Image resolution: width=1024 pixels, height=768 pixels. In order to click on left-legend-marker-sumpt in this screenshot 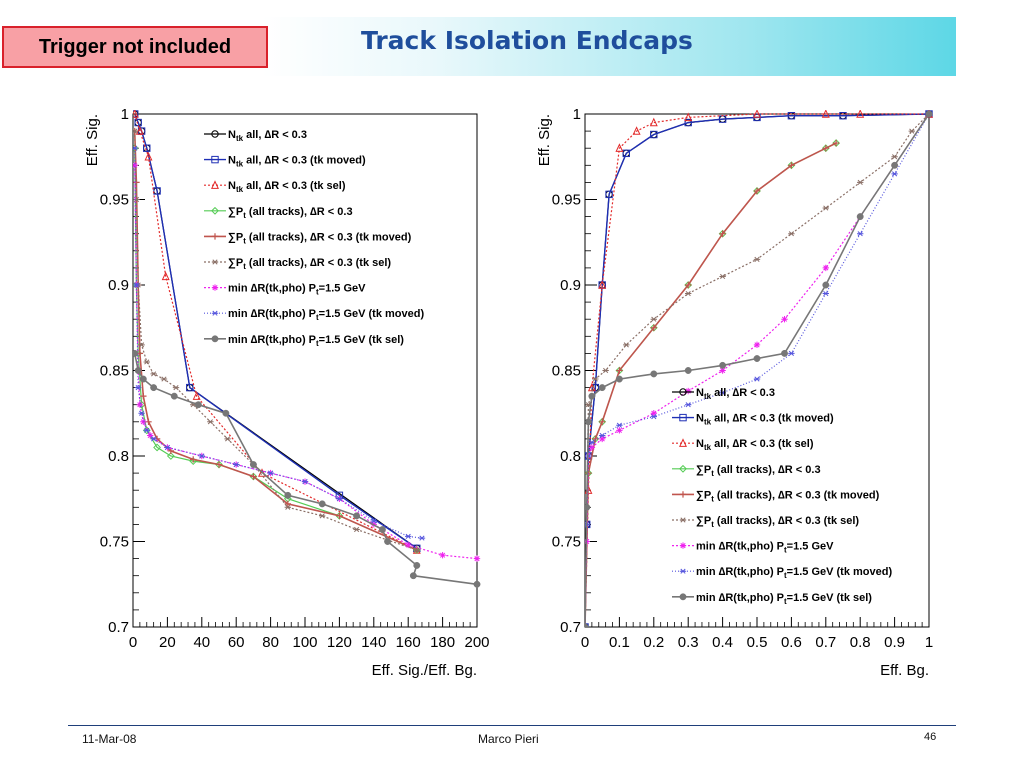, I will do `click(215, 210)`.